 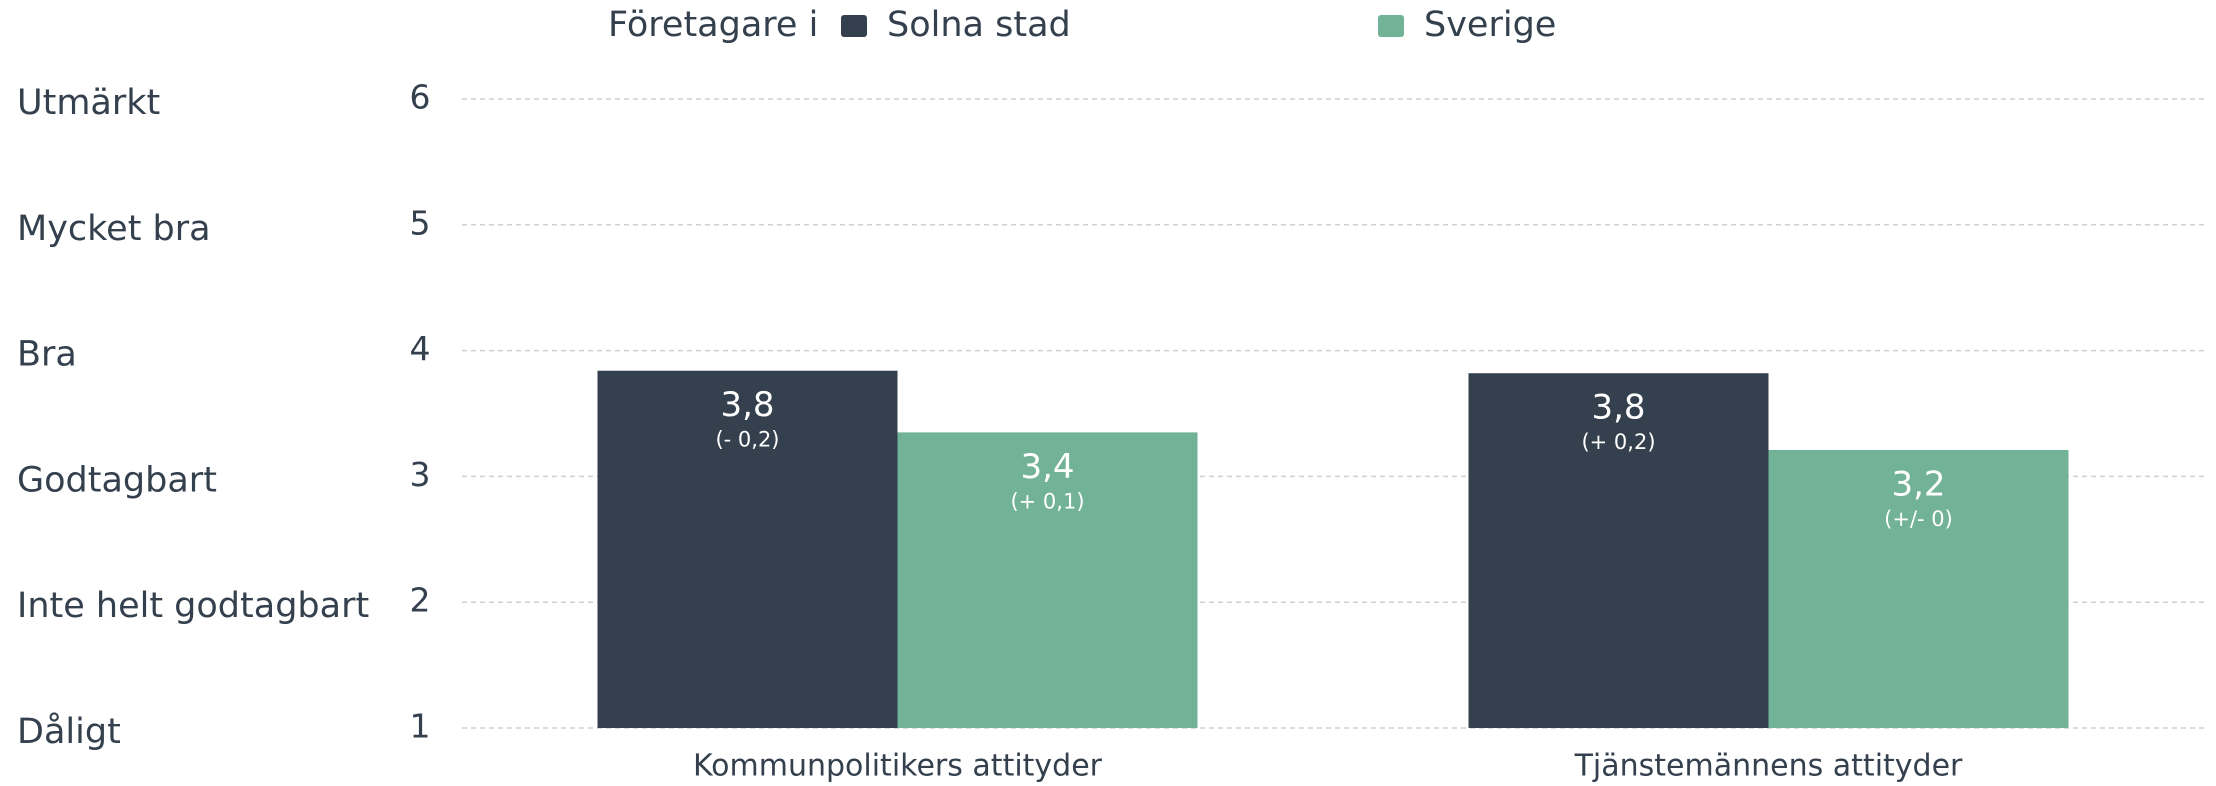 What do you see at coordinates (1918, 519) in the screenshot?
I see `change-label: (+/- 0)` at bounding box center [1918, 519].